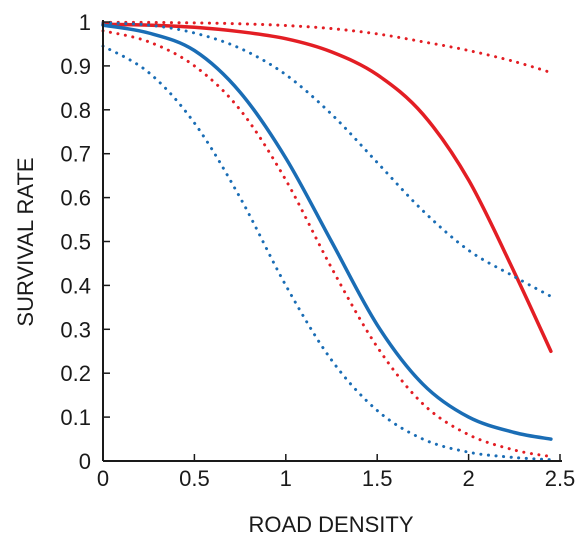  What do you see at coordinates (330, 524) in the screenshot?
I see `x-axis-title: ROAD DENSITY` at bounding box center [330, 524].